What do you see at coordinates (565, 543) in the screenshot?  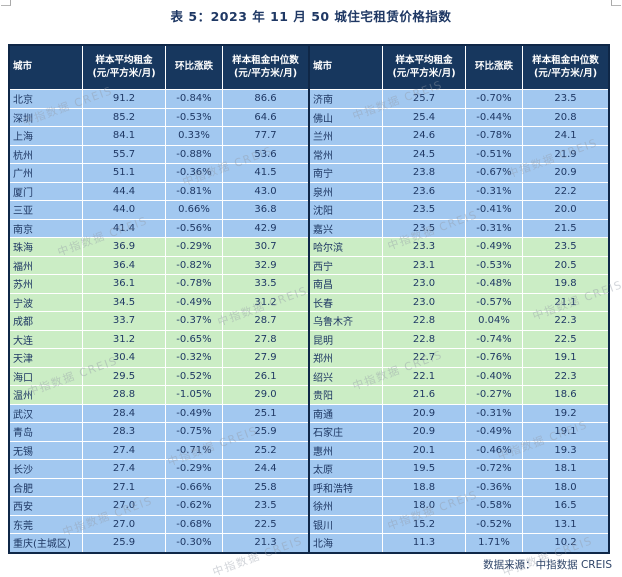 I see `median-rent-cell: 10.2` at bounding box center [565, 543].